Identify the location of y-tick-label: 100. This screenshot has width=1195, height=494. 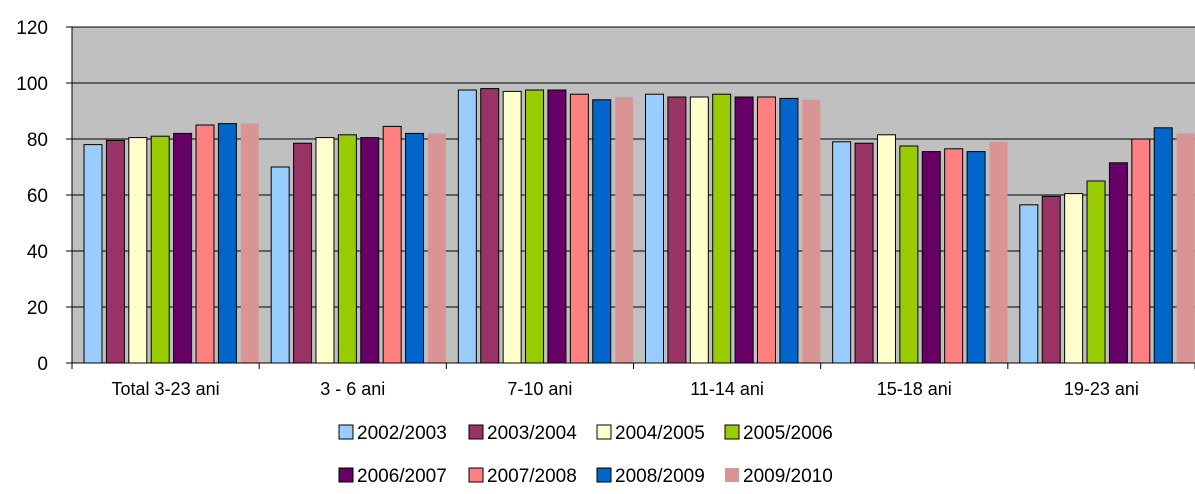
(32, 84).